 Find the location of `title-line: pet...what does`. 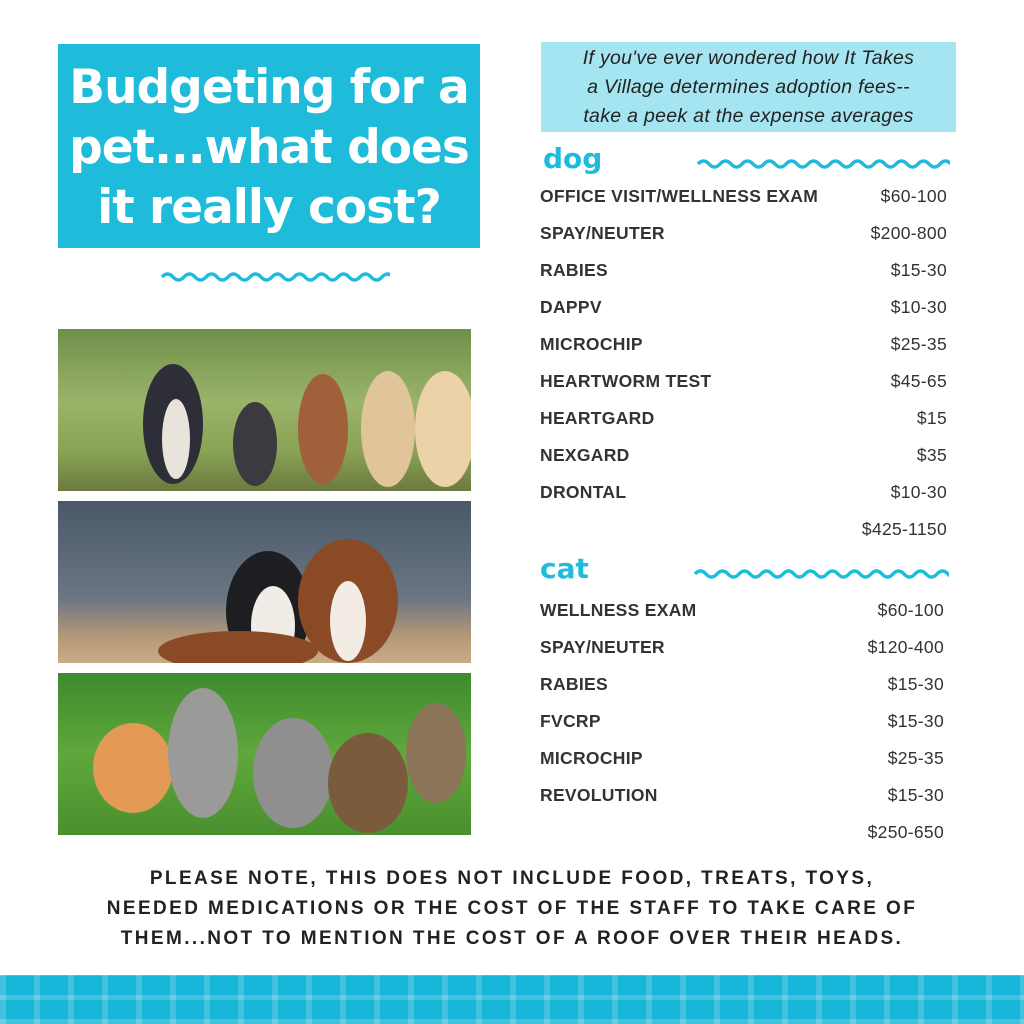

title-line: pet...what does is located at coordinates (269, 147).